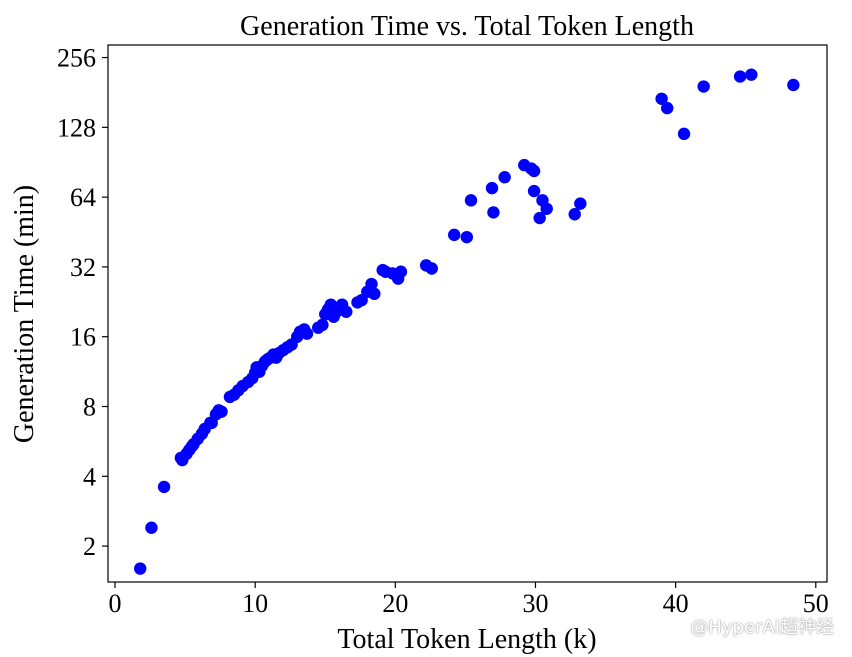 Image resolution: width=852 pixels, height=657 pixels. What do you see at coordinates (467, 26) in the screenshot?
I see `chart-title: Generation Time vs. Total Token Length` at bounding box center [467, 26].